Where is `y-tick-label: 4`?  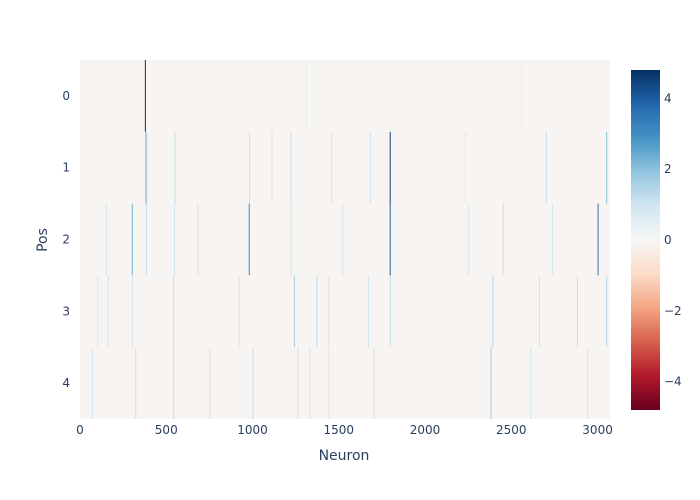
y-tick-label: 4 is located at coordinates (66, 383).